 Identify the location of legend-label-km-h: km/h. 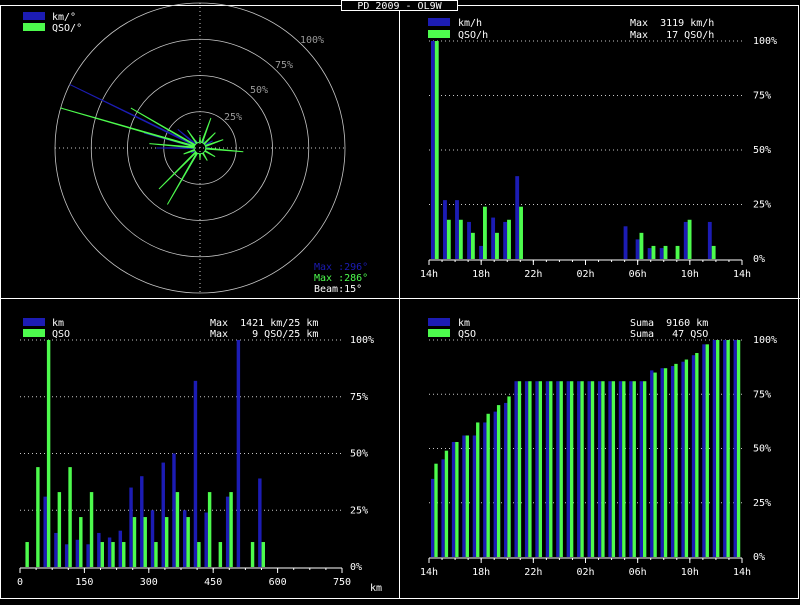
(470, 23).